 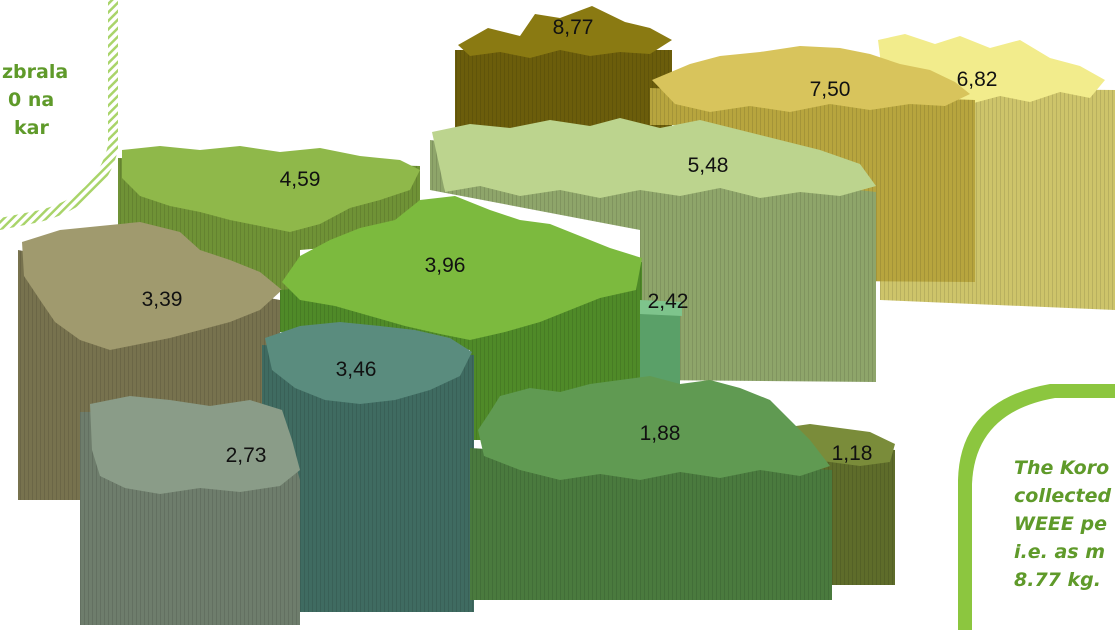 I want to click on value-label-242: 2,42, so click(x=668, y=301).